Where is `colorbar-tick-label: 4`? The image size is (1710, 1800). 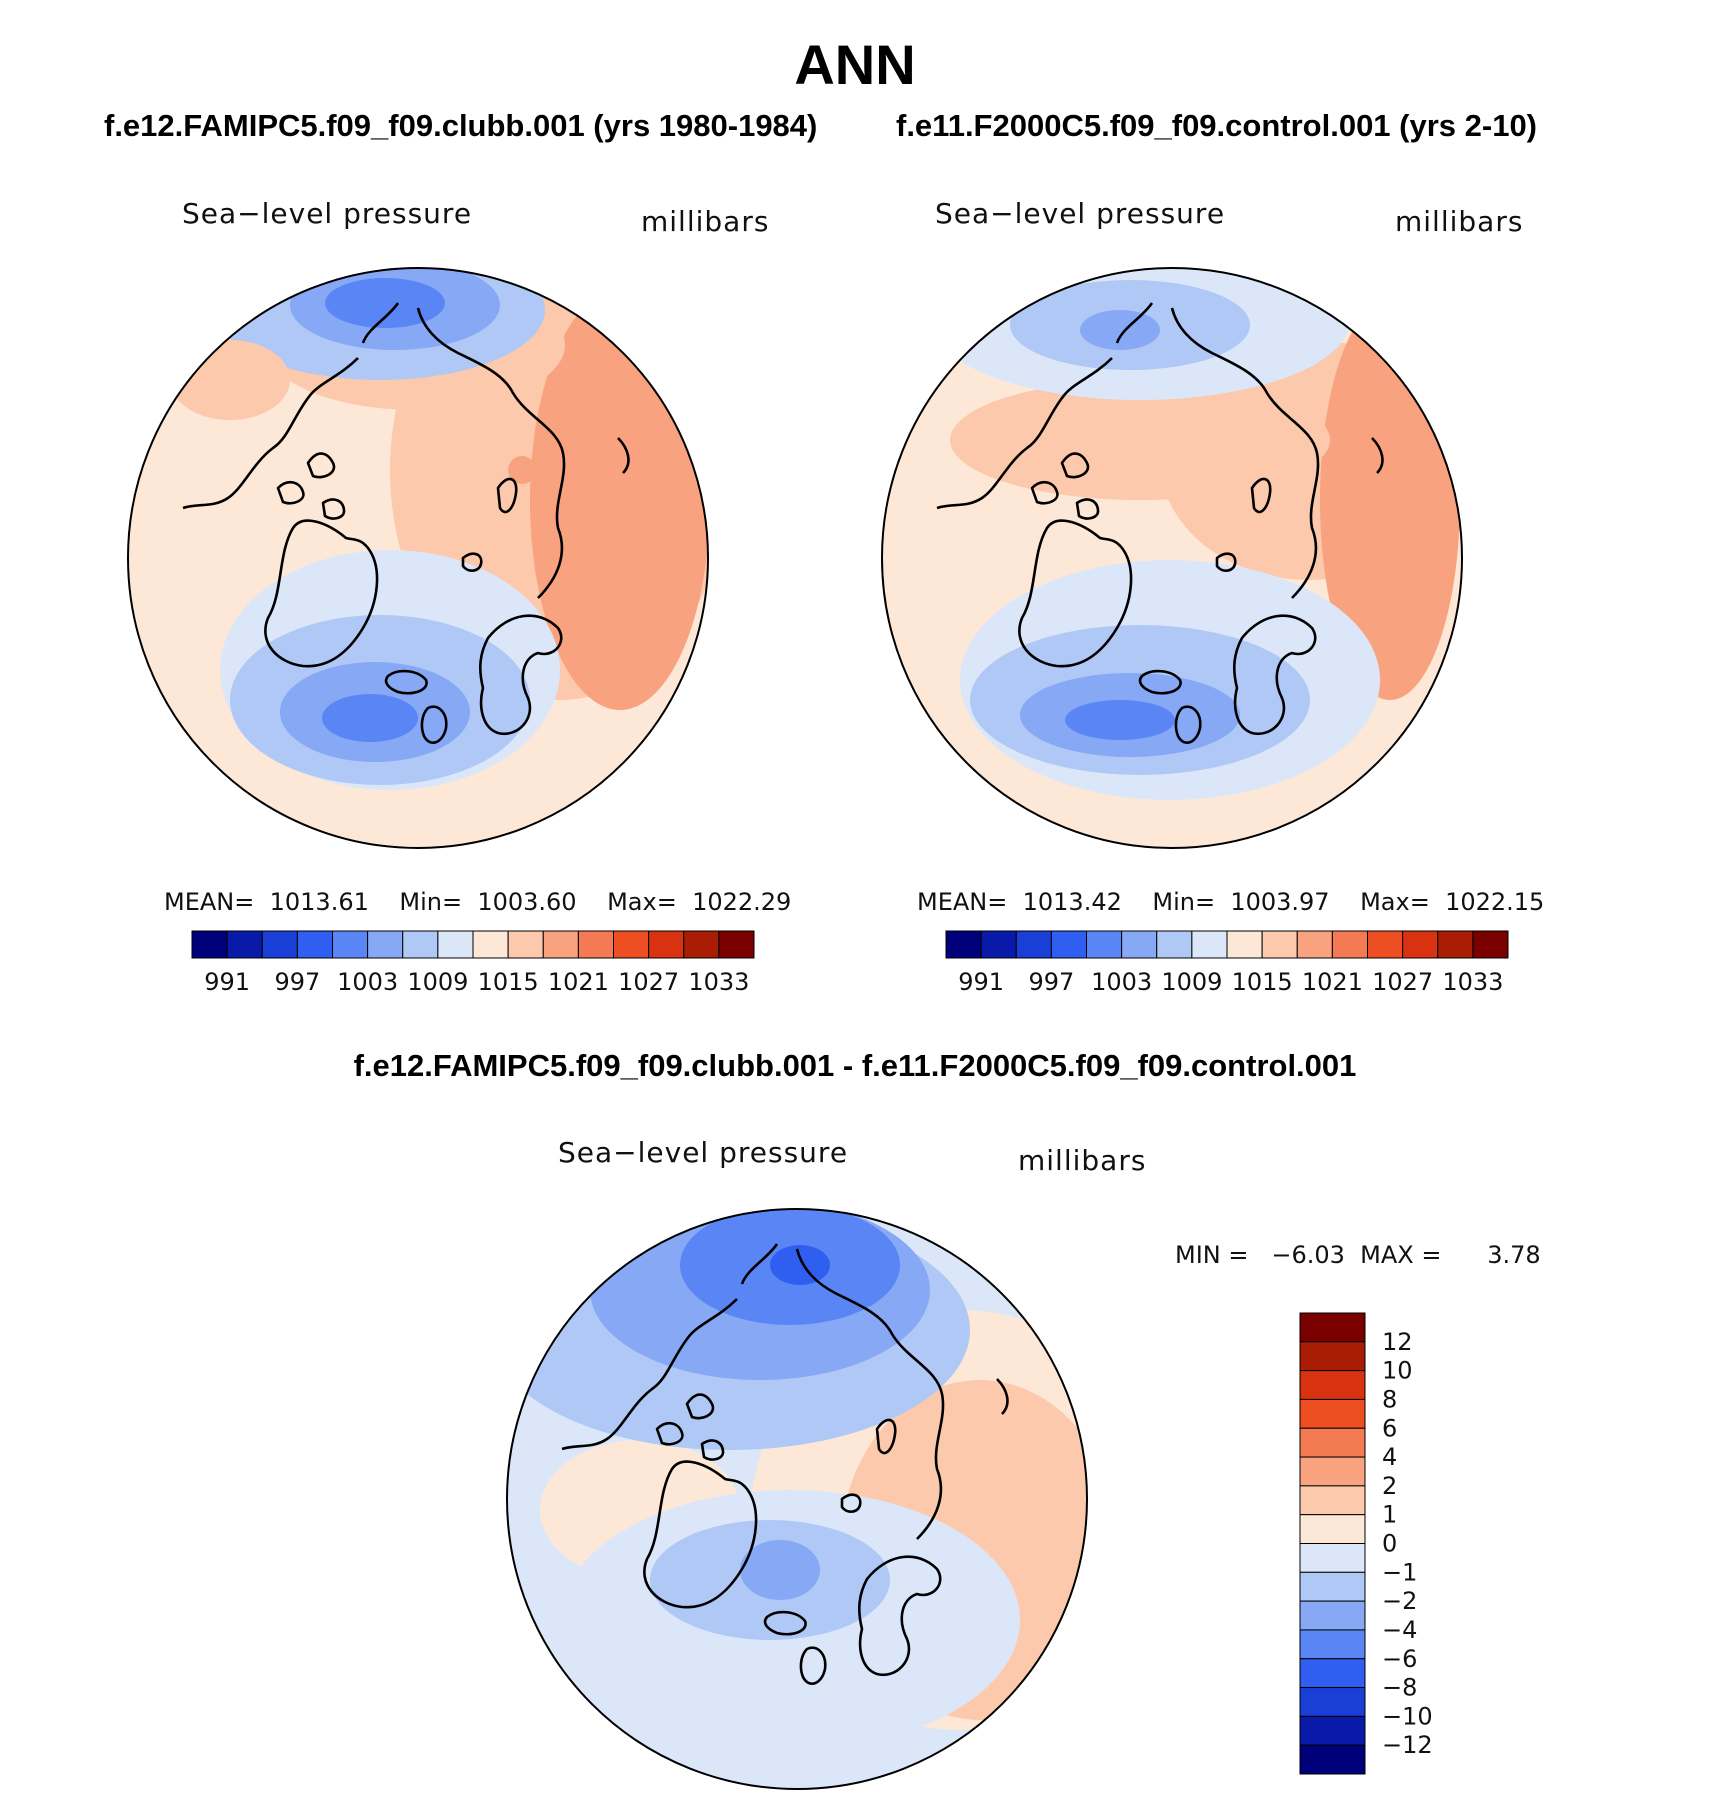
colorbar-tick-label: 4 is located at coordinates (1389, 1457).